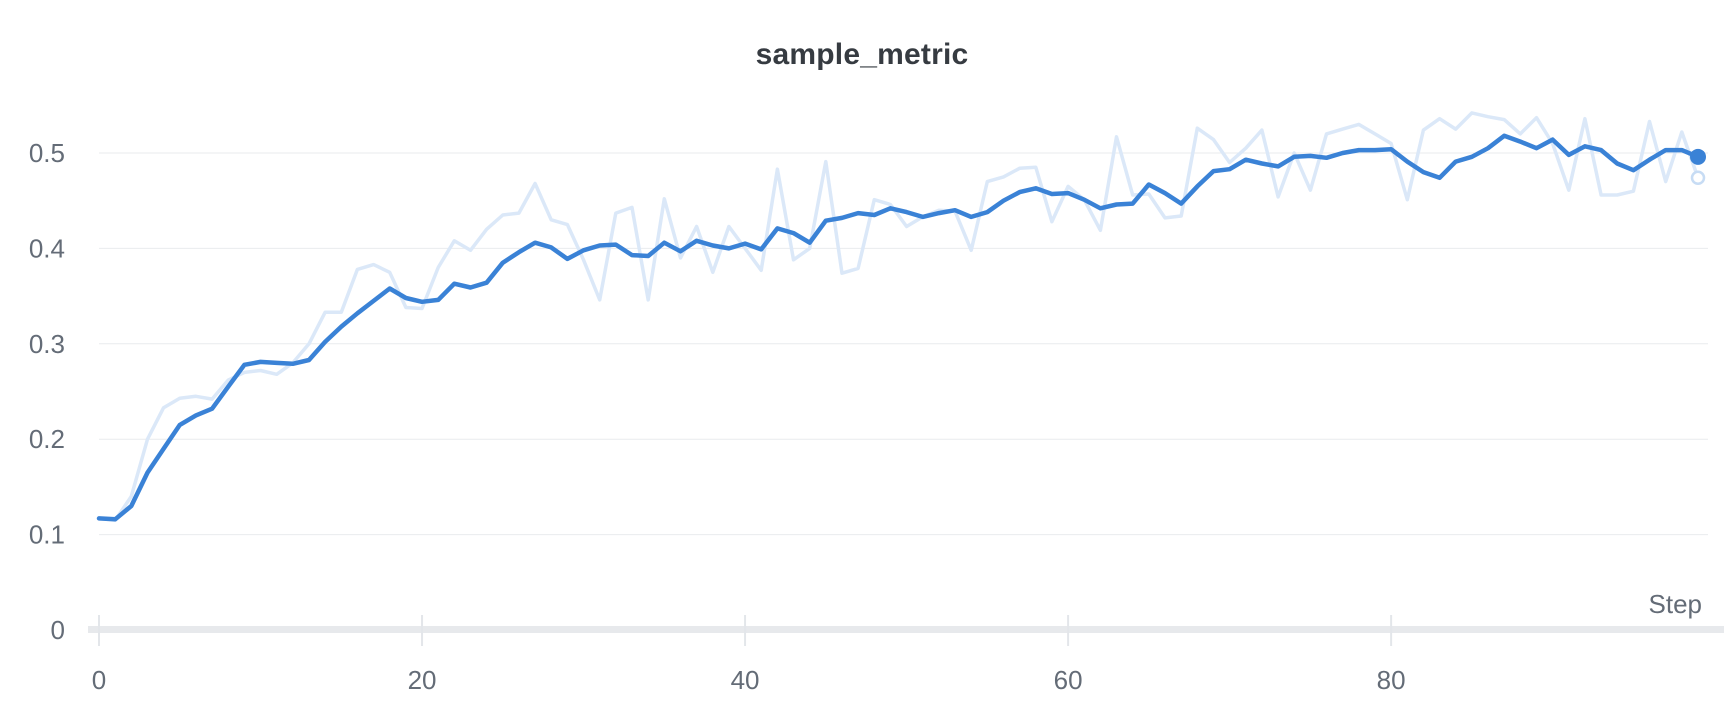 This screenshot has height=722, width=1724. What do you see at coordinates (47, 439) in the screenshot?
I see `y-tick-label: 0.2` at bounding box center [47, 439].